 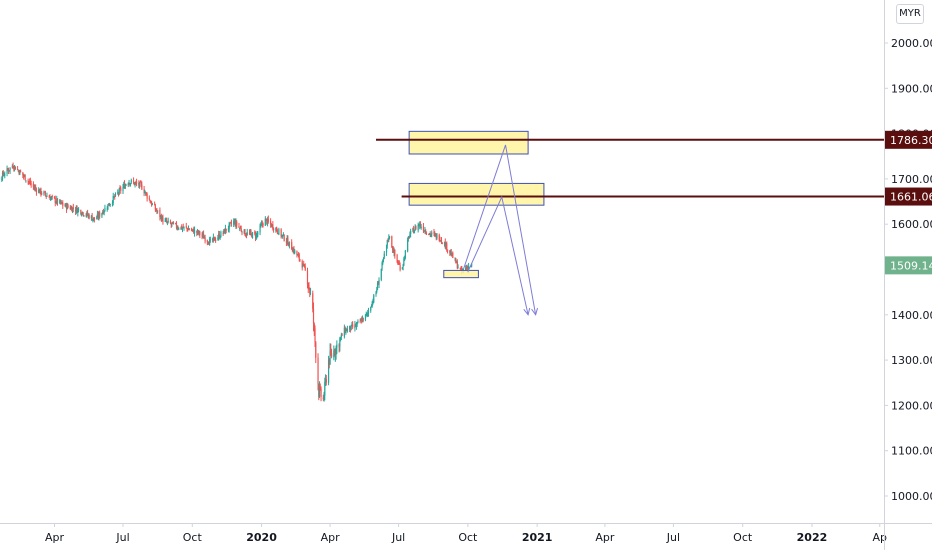 What do you see at coordinates (911, 315) in the screenshot?
I see `y-tick-label: 1400.00` at bounding box center [911, 315].